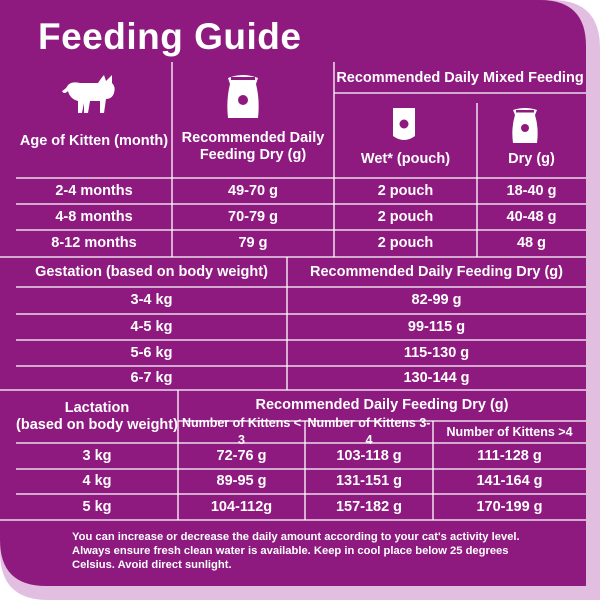 This screenshot has height=600, width=600. I want to click on table-cell: 40-48 g, so click(531, 216).